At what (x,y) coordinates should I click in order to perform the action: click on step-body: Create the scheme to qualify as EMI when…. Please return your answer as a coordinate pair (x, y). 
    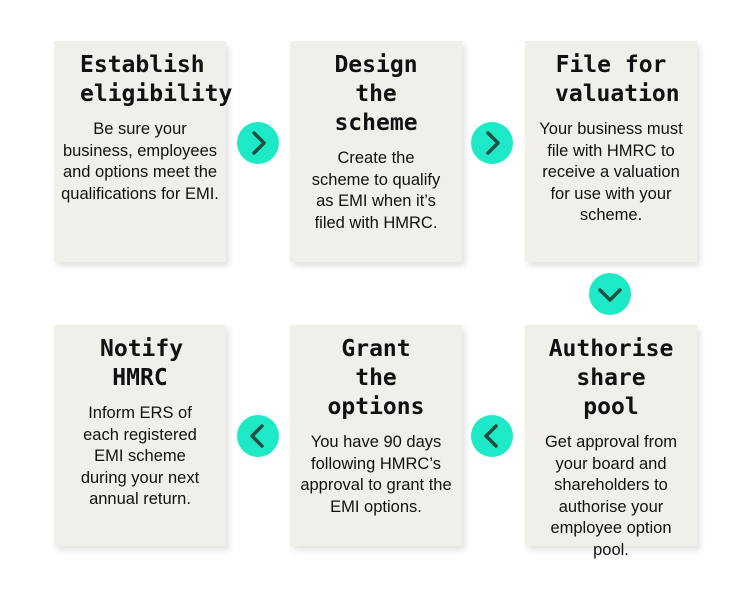
    Looking at the image, I should click on (376, 190).